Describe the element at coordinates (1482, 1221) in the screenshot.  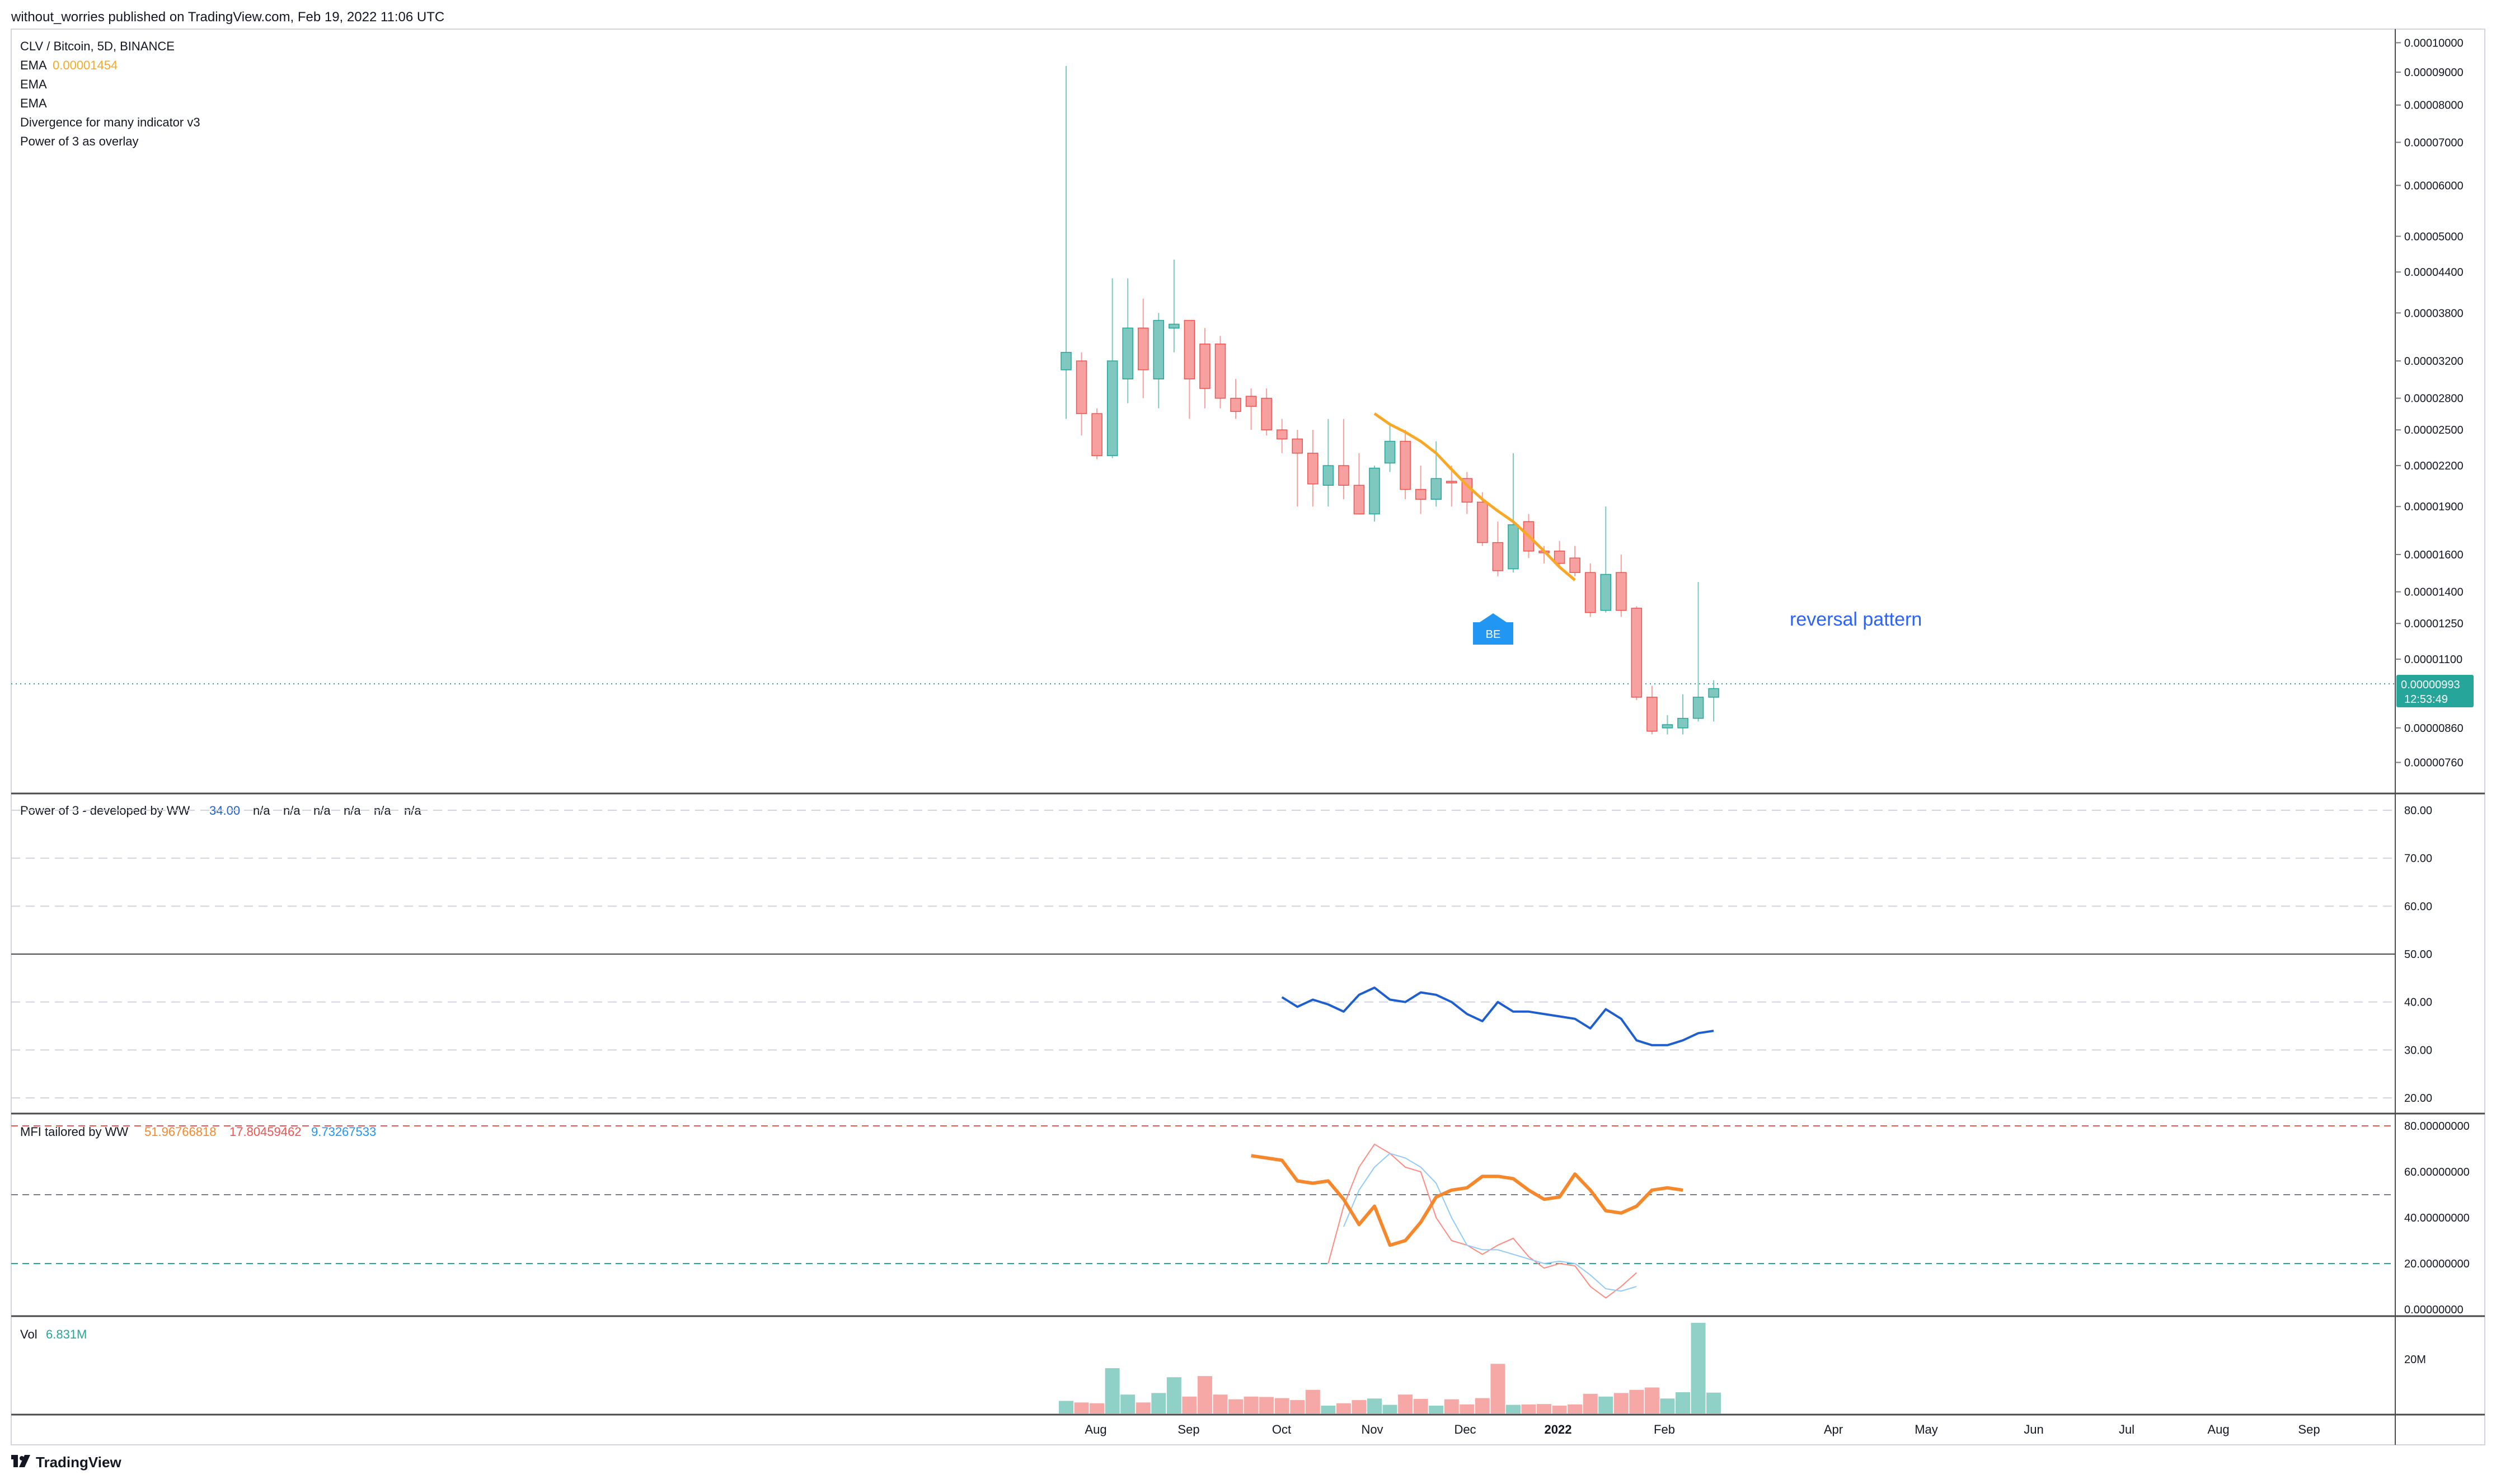
I see `mfi-red-line` at that location.